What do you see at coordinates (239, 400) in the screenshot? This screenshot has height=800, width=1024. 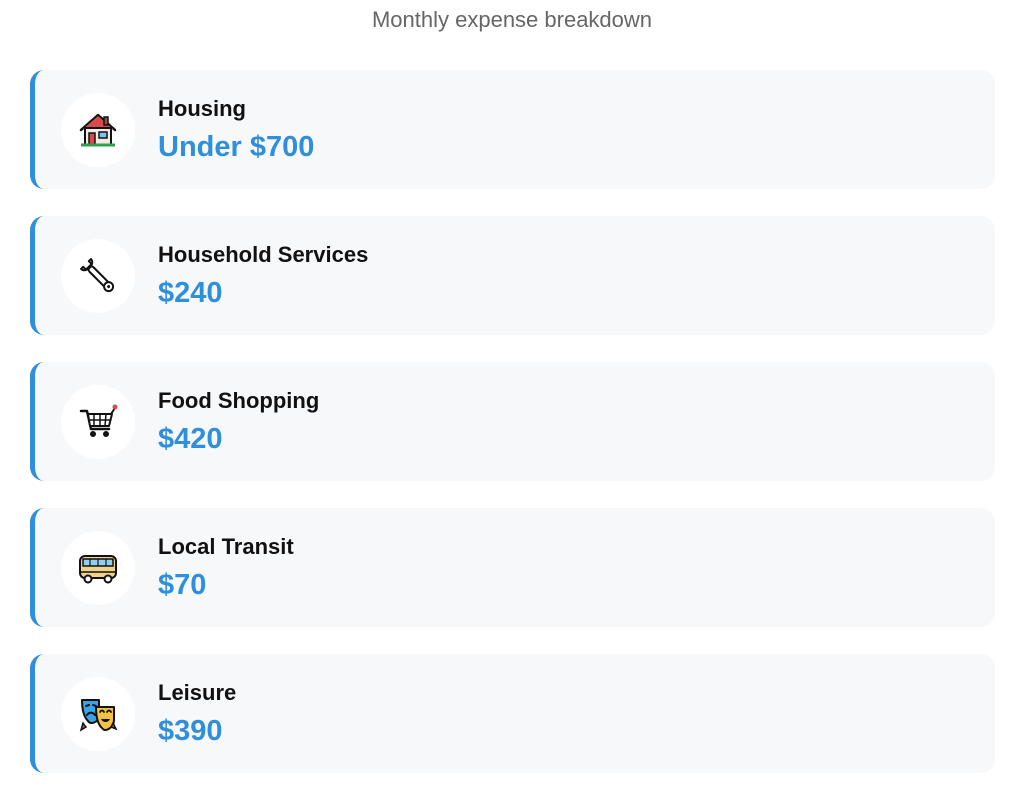 I see `expense-label: Food Shopping` at bounding box center [239, 400].